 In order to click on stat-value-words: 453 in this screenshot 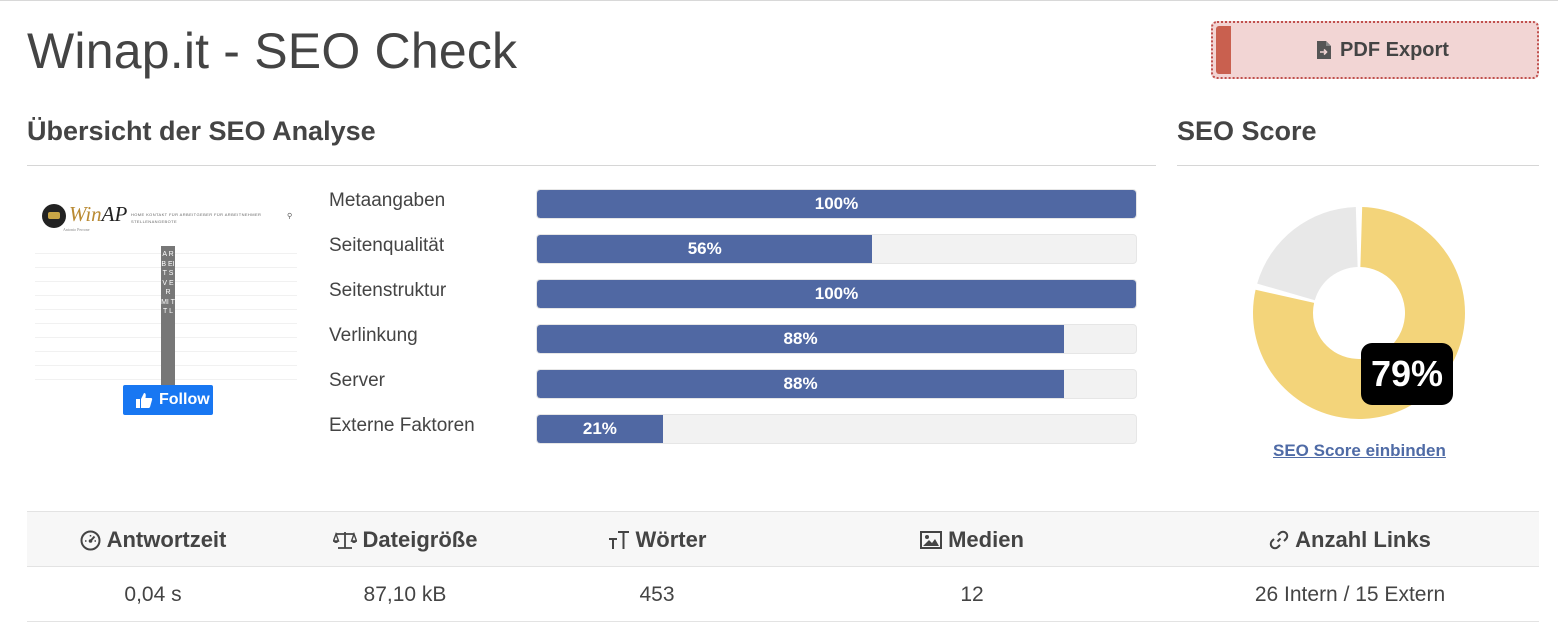, I will do `click(657, 594)`.